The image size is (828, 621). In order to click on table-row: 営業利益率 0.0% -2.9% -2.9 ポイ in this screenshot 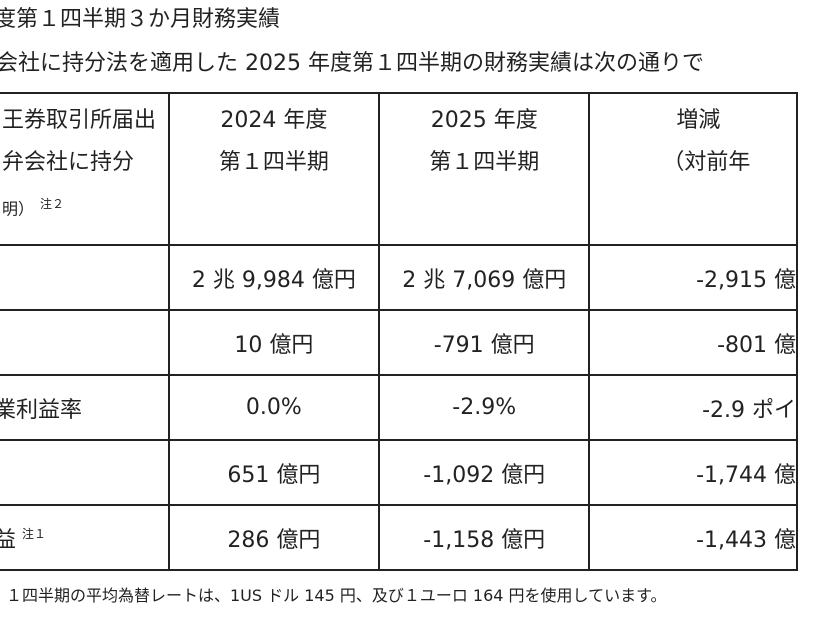, I will do `click(399, 407)`.